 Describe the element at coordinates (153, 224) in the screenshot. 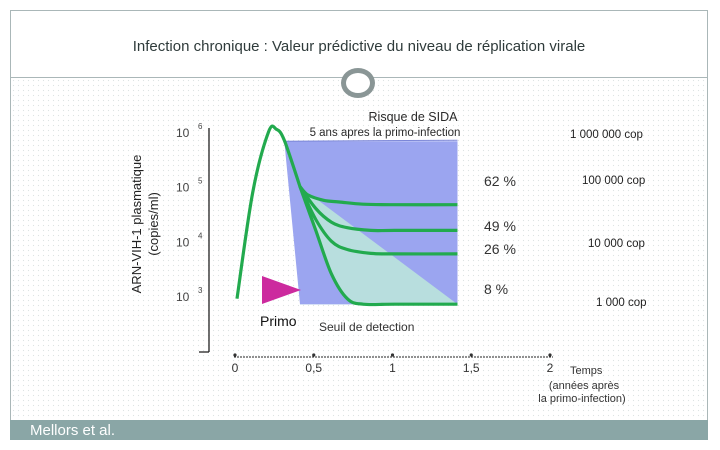

I see `y-axis-label-line2: (copies/ml)` at that location.